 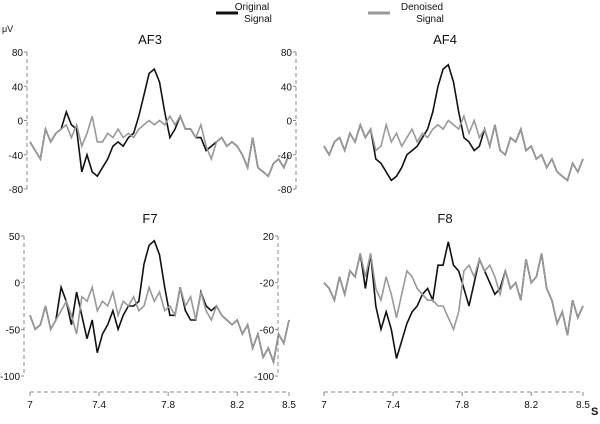 What do you see at coordinates (444, 218) in the screenshot?
I see `panel-title: F8` at bounding box center [444, 218].